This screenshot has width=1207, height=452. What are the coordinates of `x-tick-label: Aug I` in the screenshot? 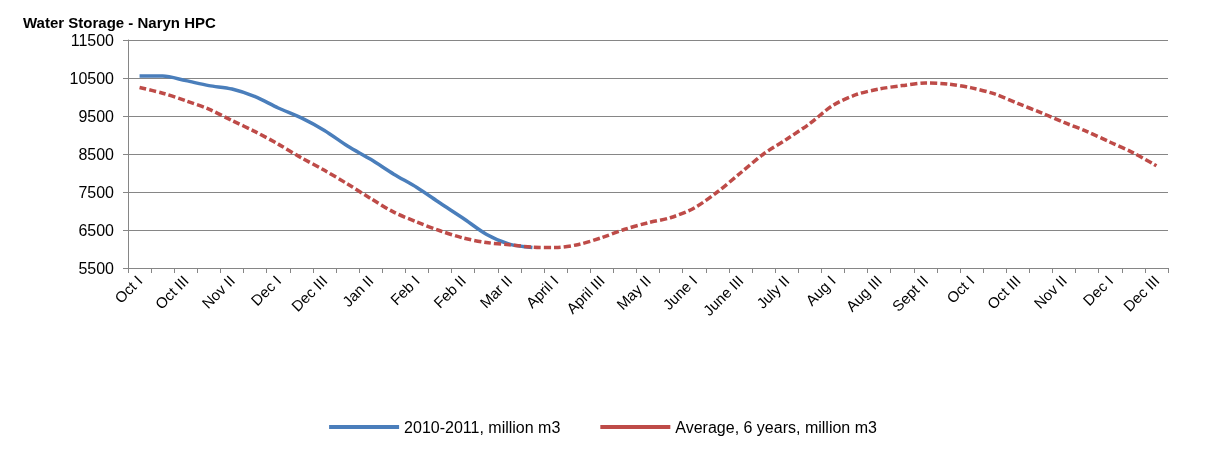 It's located at (820, 290).